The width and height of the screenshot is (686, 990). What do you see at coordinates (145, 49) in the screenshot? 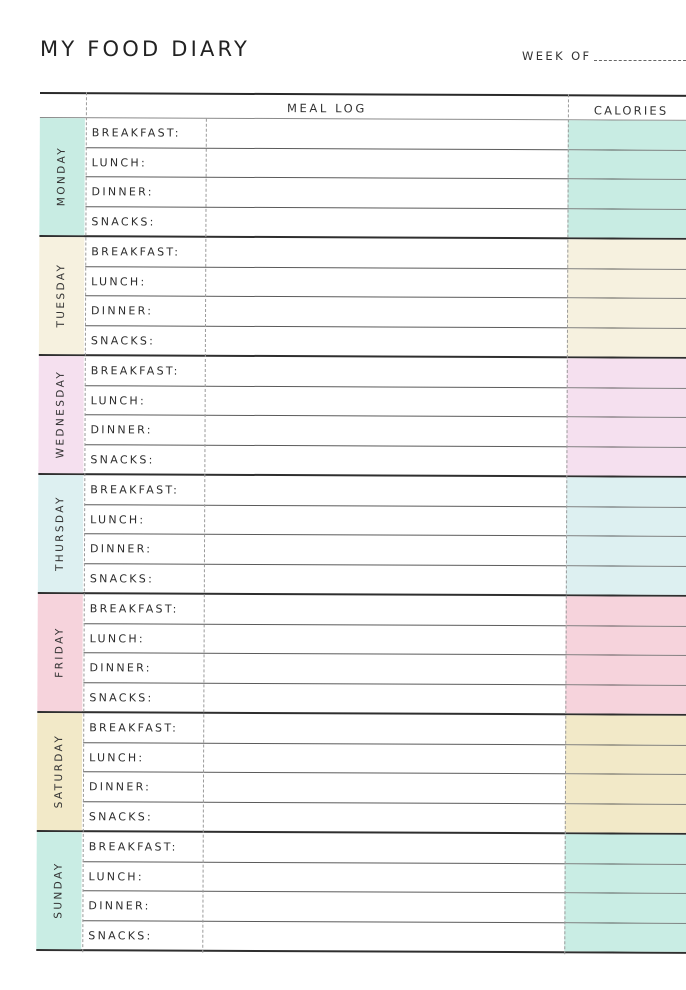
I see `page-title: MY FOOD DIARY` at bounding box center [145, 49].